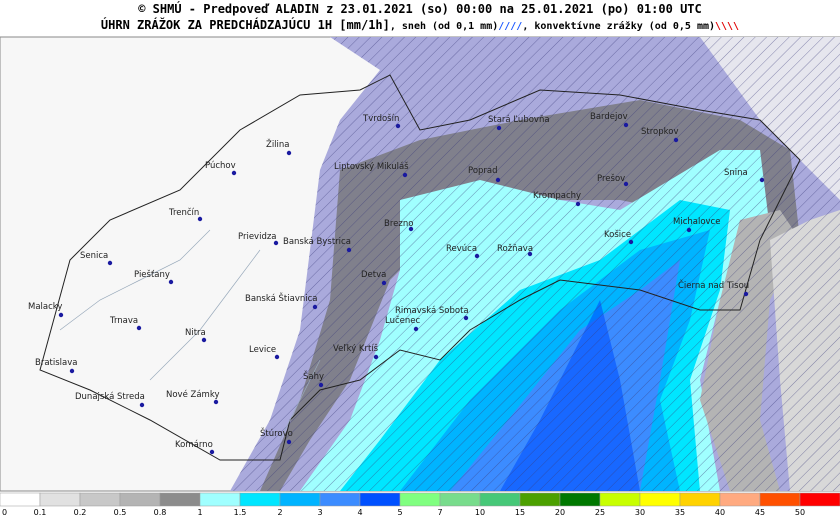 The height and width of the screenshot is (517, 840). I want to click on snow-symbol: ////, so click(510, 26).